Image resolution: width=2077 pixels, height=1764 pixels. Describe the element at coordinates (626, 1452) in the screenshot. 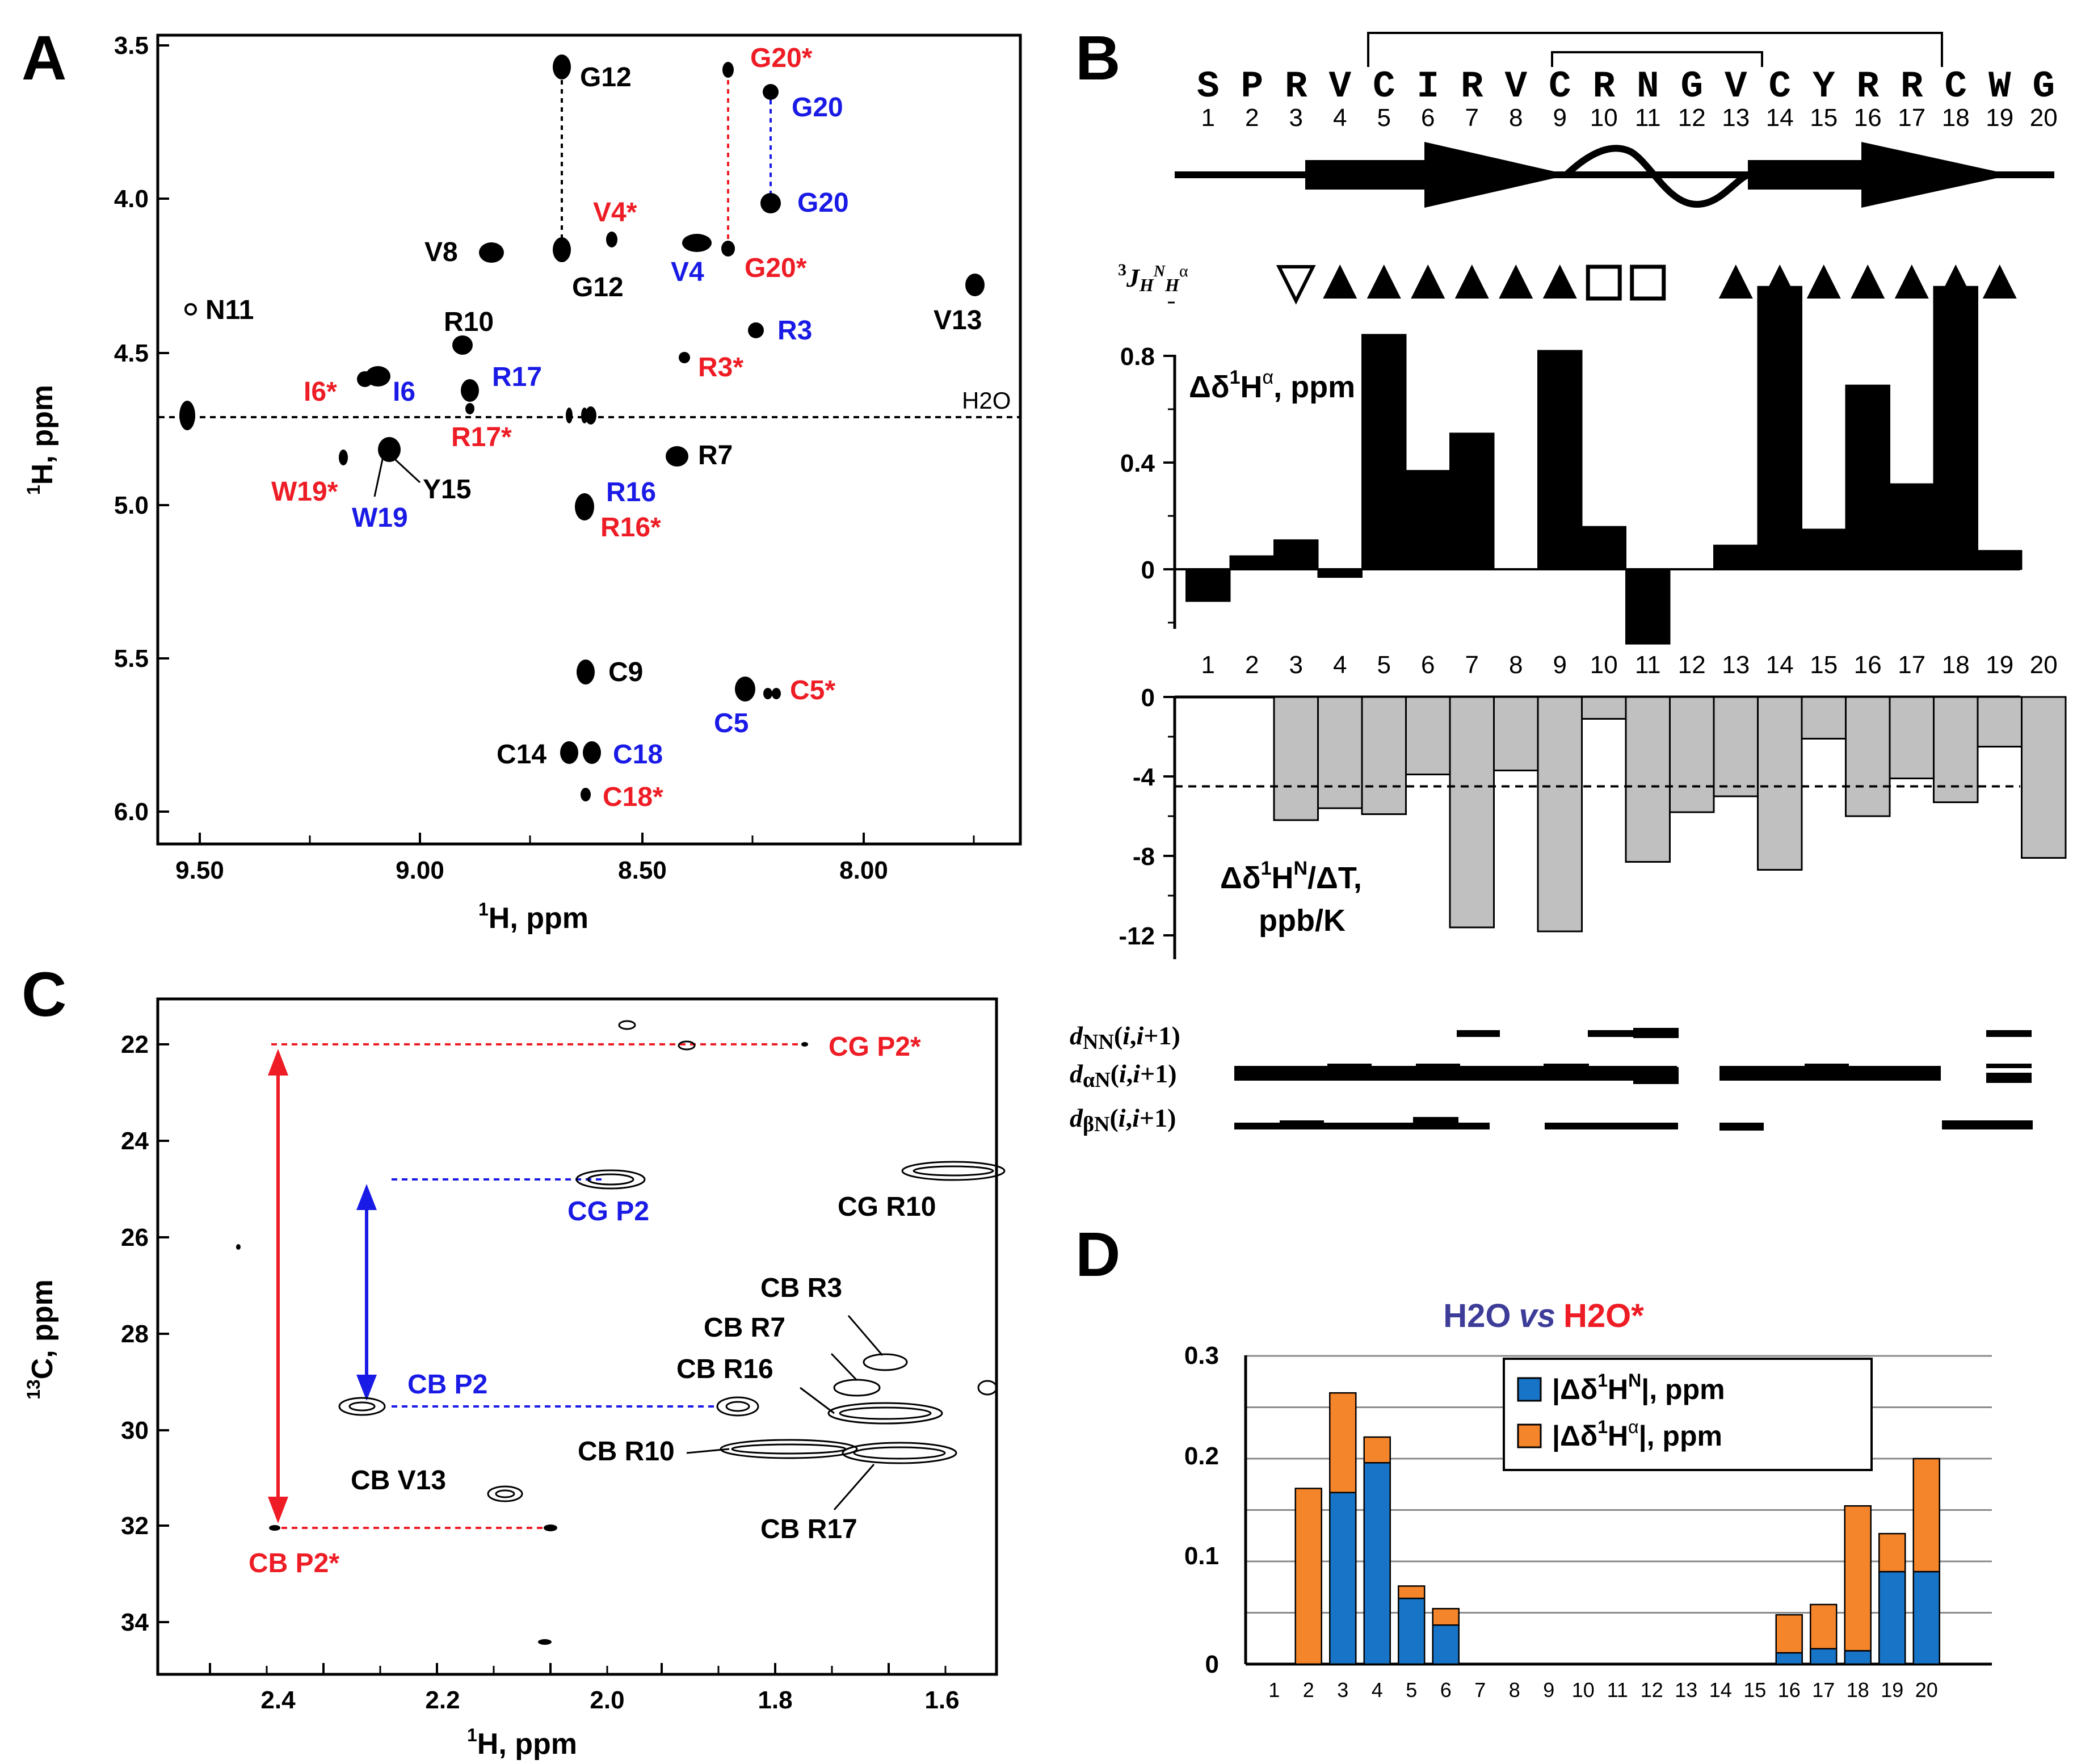

I see `c-label: CB R10` at that location.